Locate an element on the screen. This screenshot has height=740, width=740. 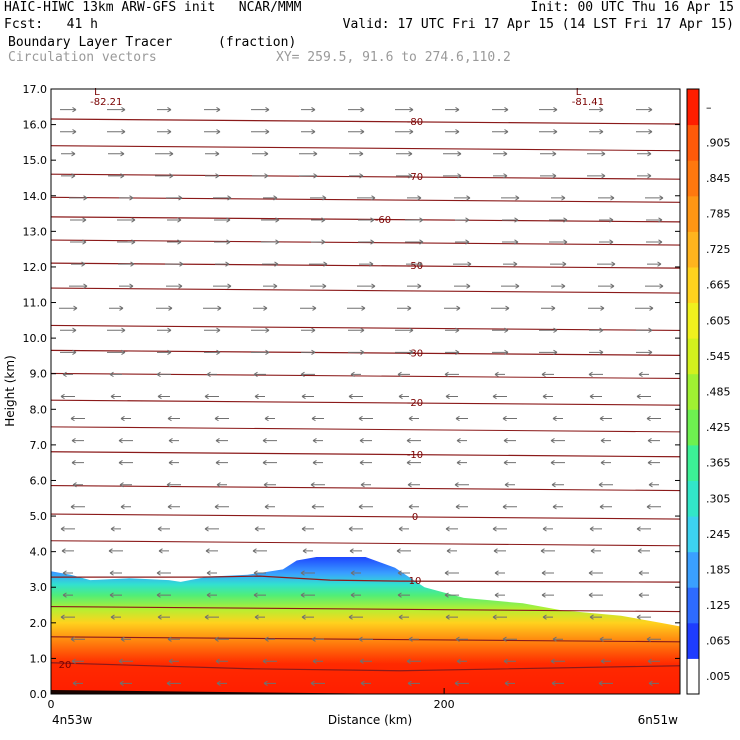
y-tick-label: 1.0 is located at coordinates (39, 658).